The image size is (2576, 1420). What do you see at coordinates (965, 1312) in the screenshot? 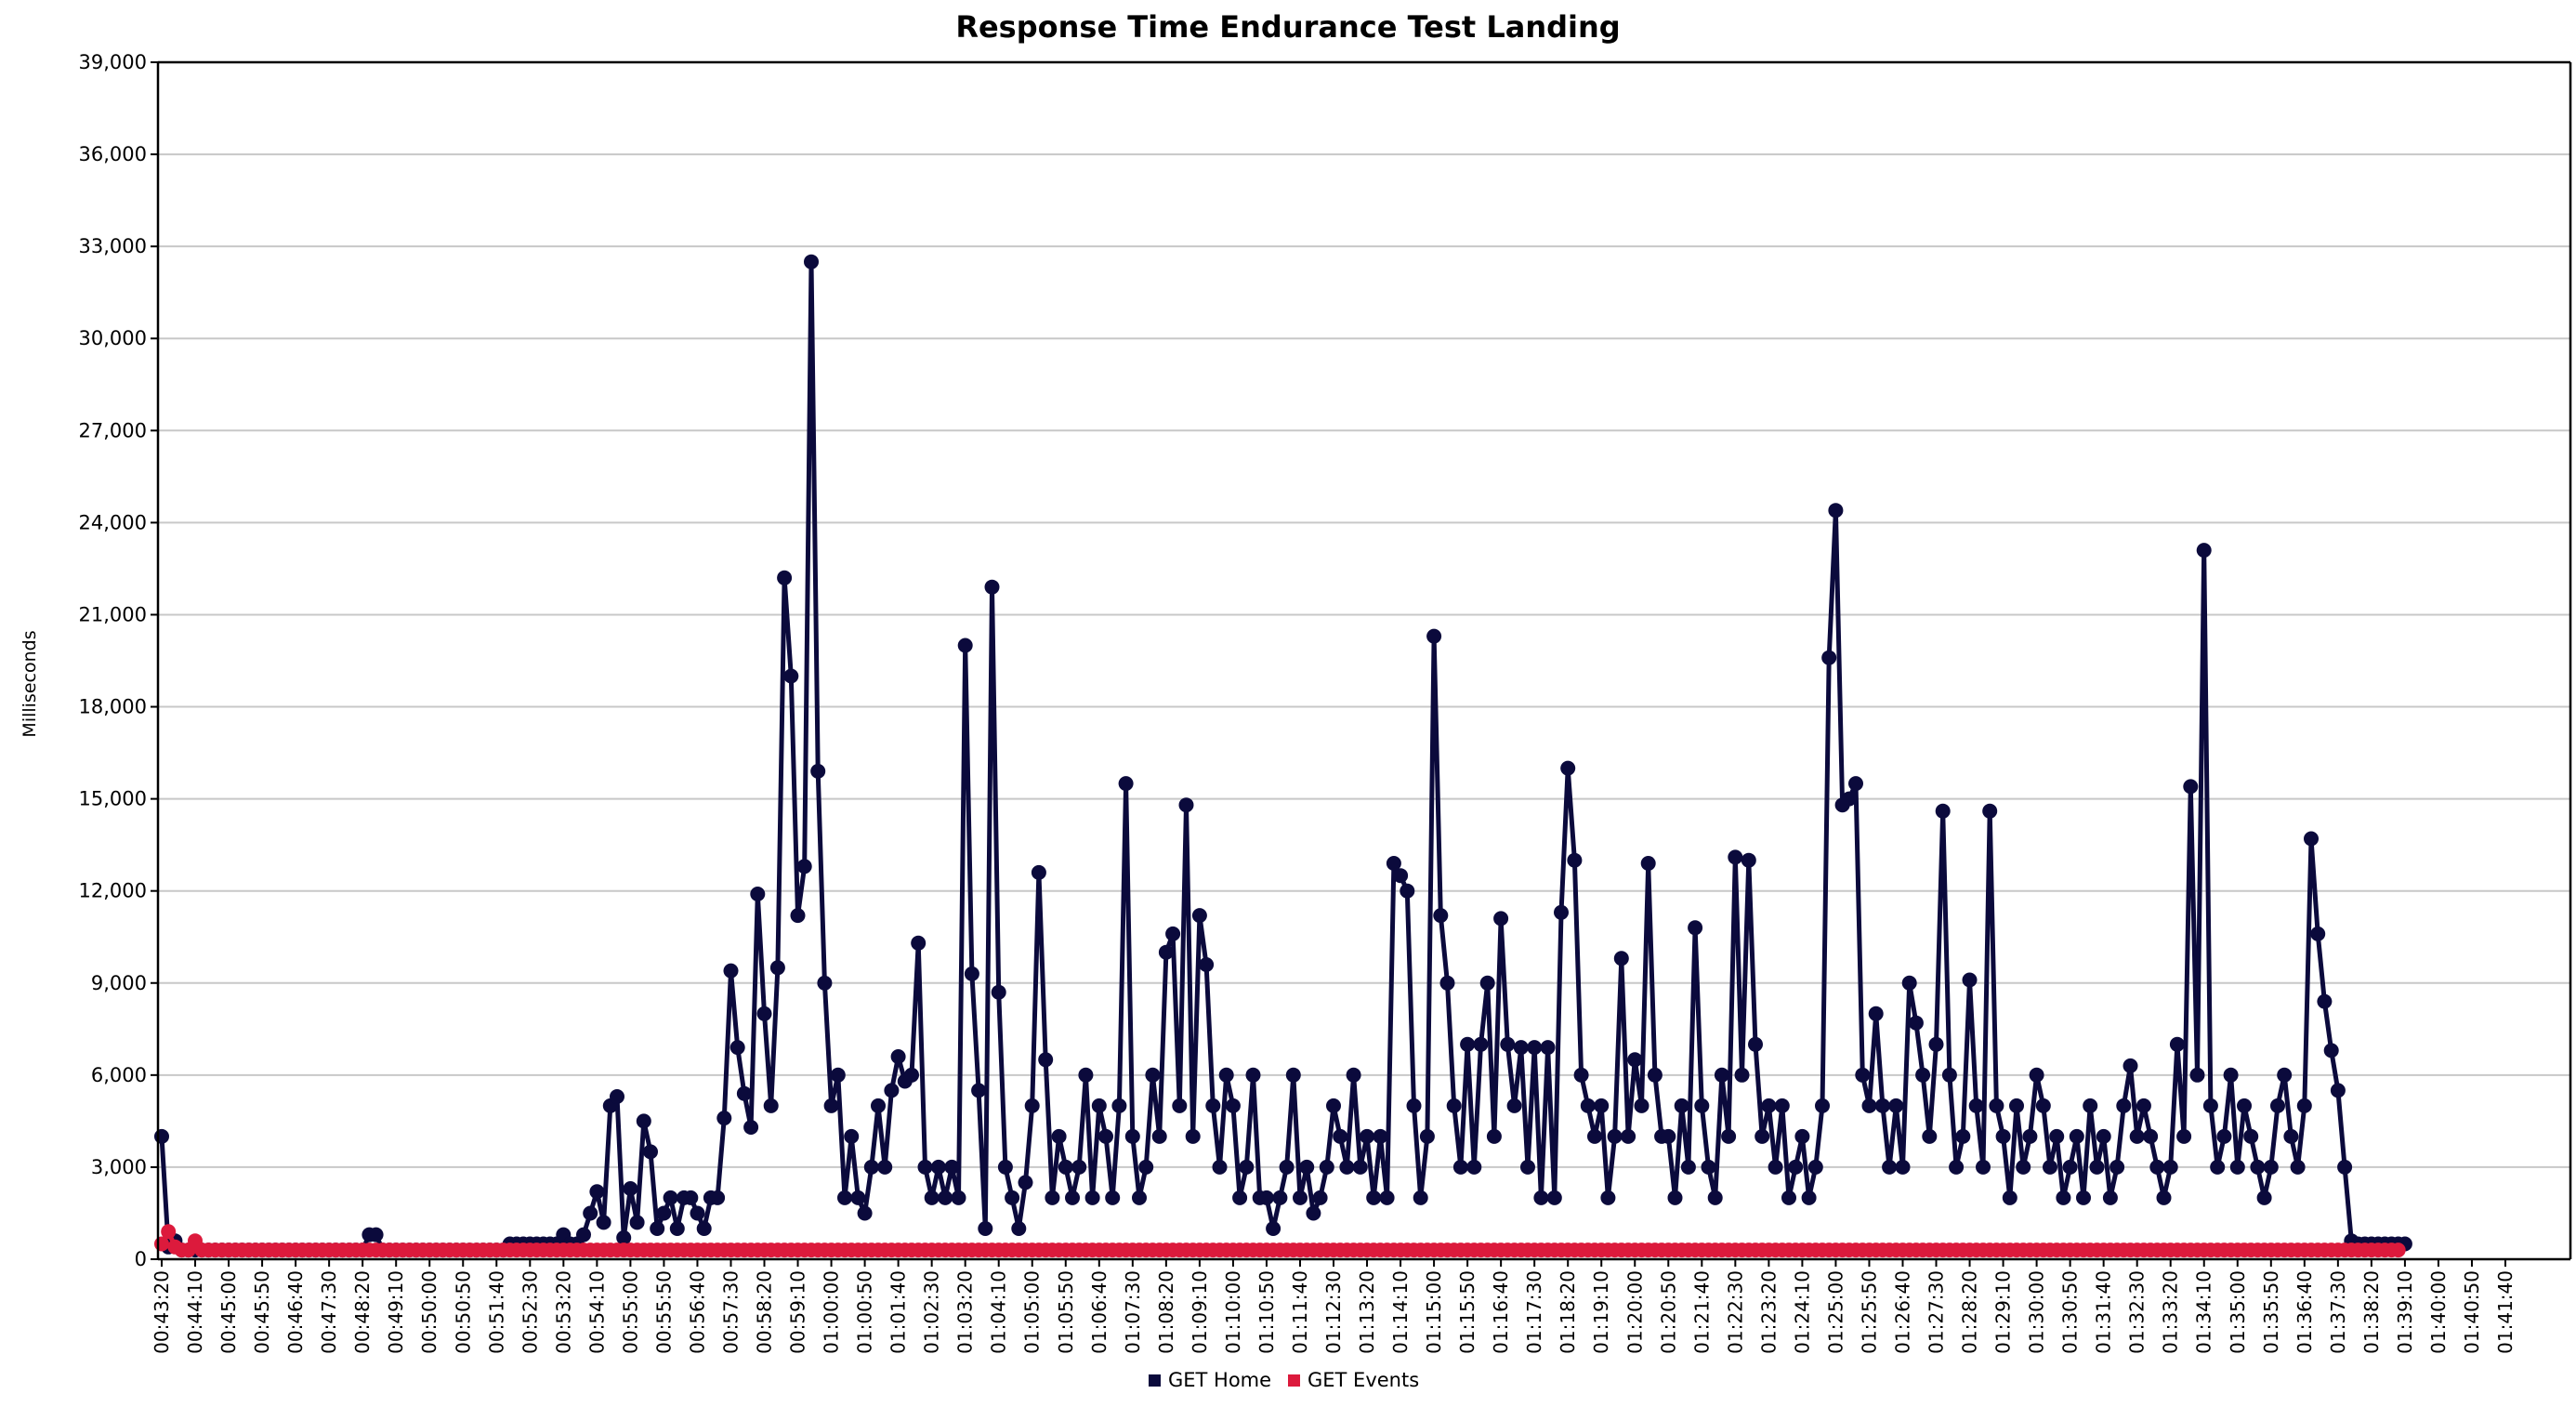
I see `x-tick-label: 01:03:20` at bounding box center [965, 1312].